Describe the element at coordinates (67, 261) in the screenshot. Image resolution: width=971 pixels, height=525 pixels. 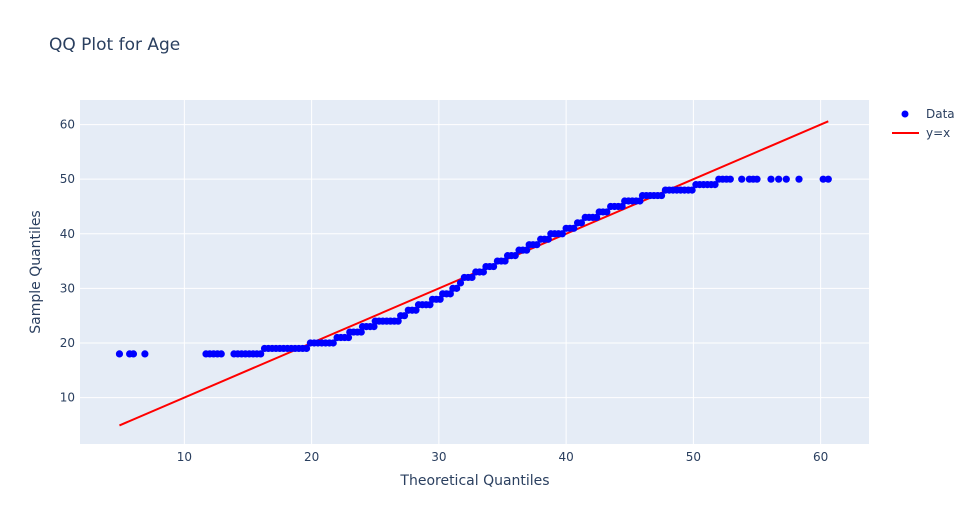
I see `y-axis-ticks: 10 20 30 40 50 60` at that location.